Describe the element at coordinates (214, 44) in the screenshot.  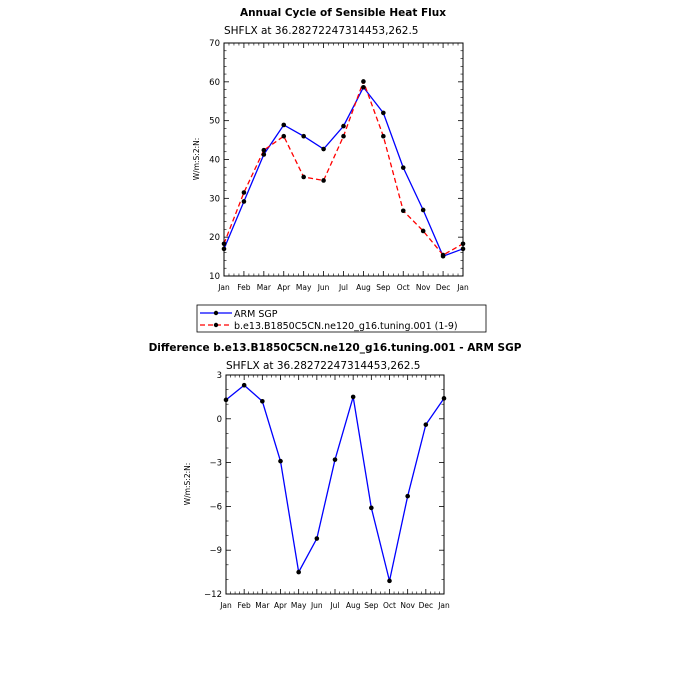
I see `y-tick-label: 70` at that location.